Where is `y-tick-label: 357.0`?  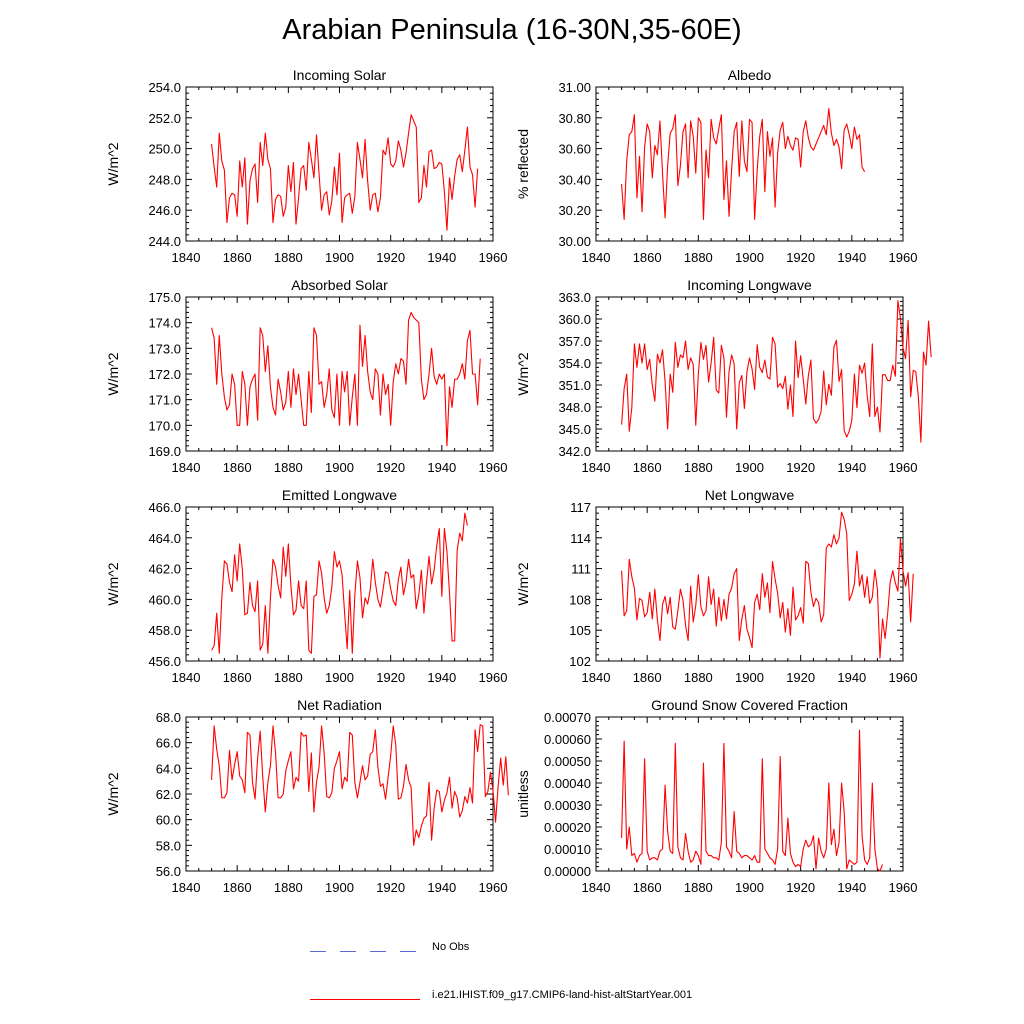 y-tick-label: 357.0 is located at coordinates (574, 341).